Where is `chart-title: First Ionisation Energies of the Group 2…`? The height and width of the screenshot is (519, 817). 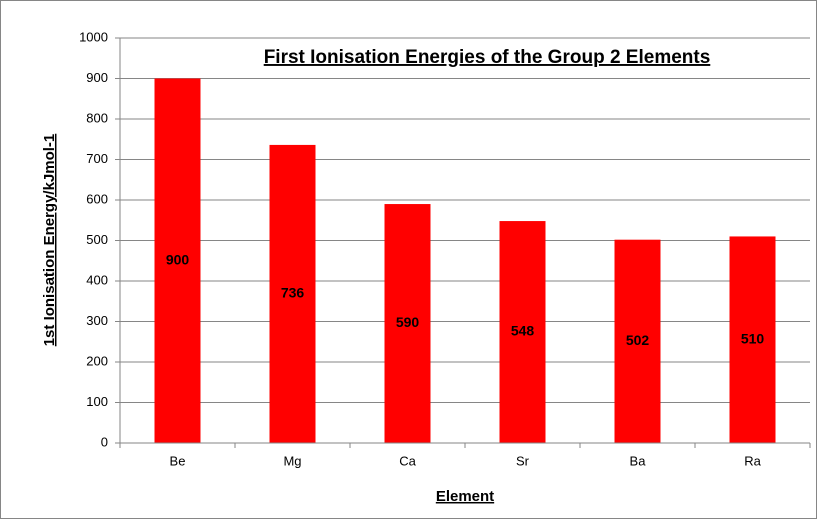
chart-title: First Ionisation Energies of the Group 2… is located at coordinates (487, 57).